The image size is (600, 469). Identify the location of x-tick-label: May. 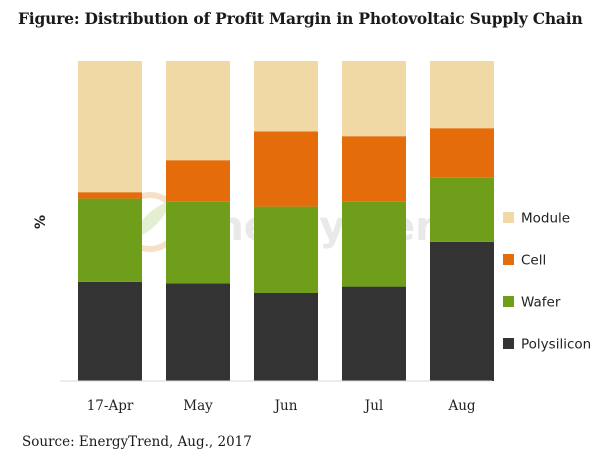
(198, 406).